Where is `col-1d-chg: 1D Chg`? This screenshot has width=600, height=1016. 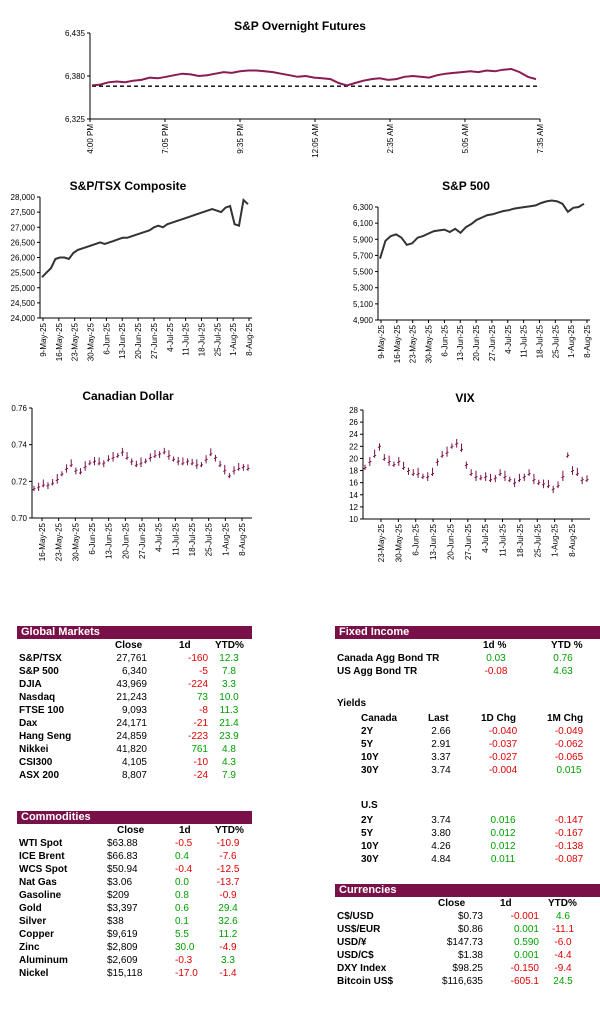 col-1d-chg: 1D Chg is located at coordinates (498, 718).